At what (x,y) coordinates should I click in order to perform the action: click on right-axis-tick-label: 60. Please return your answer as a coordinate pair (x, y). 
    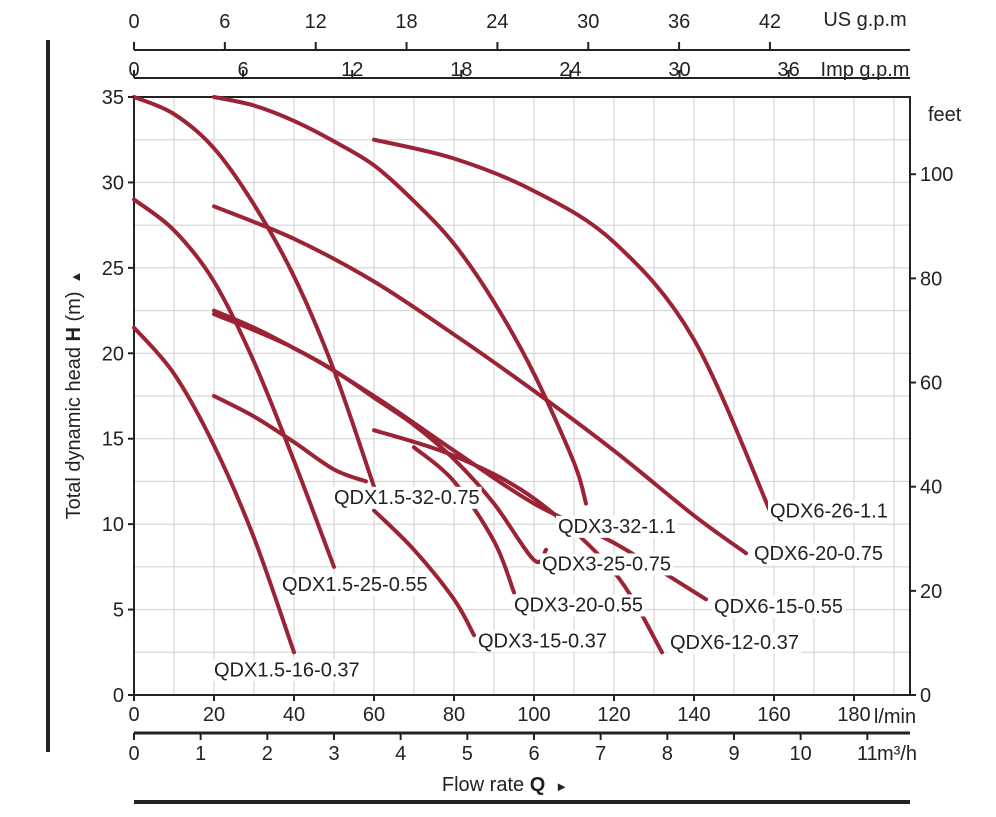
    Looking at the image, I should click on (931, 384).